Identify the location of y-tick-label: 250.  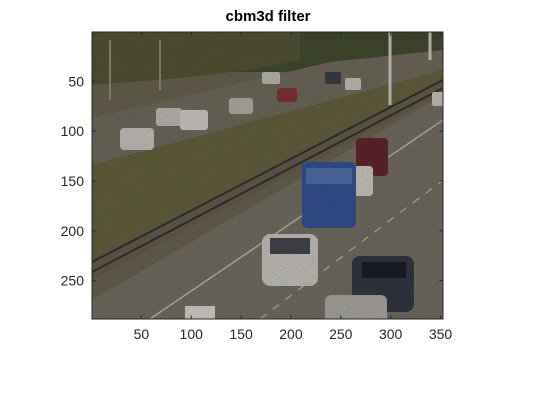
(73, 281).